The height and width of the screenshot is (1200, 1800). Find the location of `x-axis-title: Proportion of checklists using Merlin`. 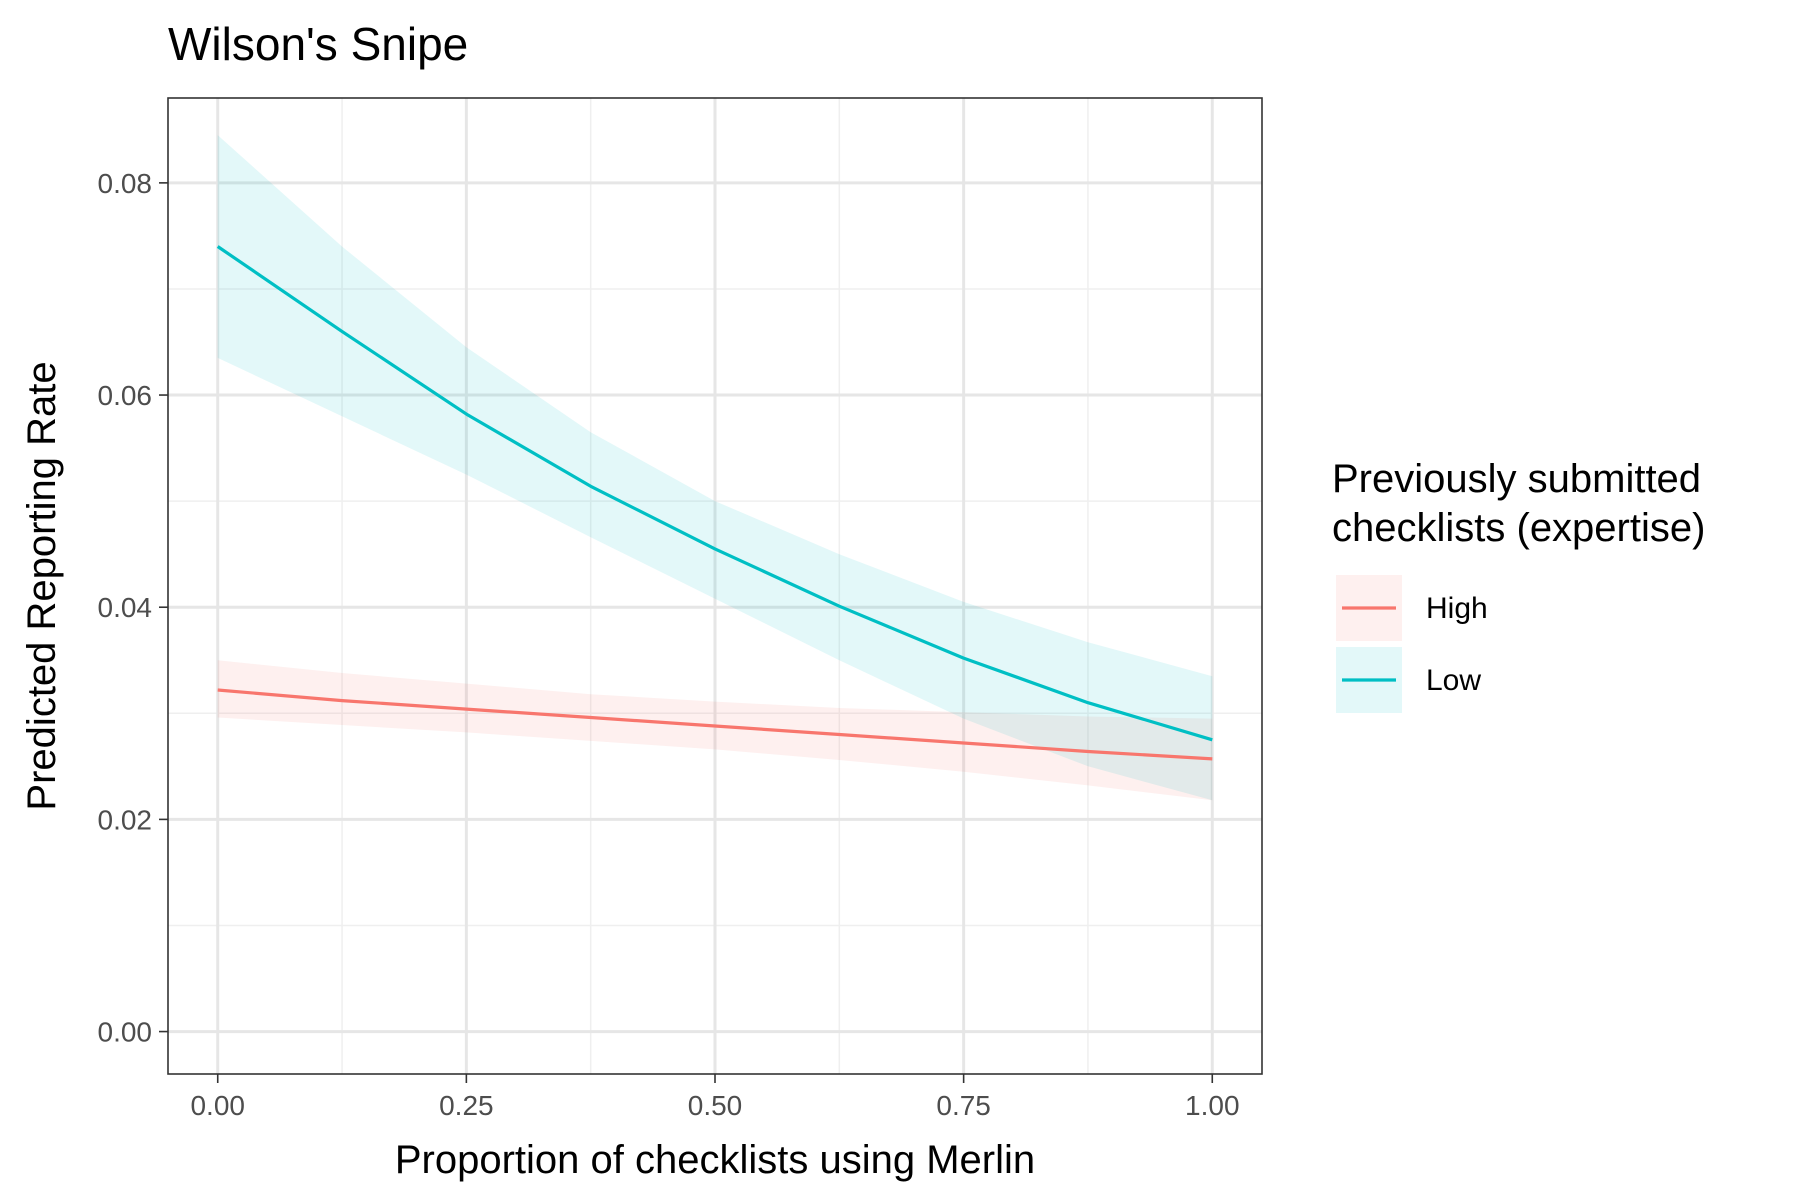

x-axis-title: Proportion of checklists using Merlin is located at coordinates (715, 1160).